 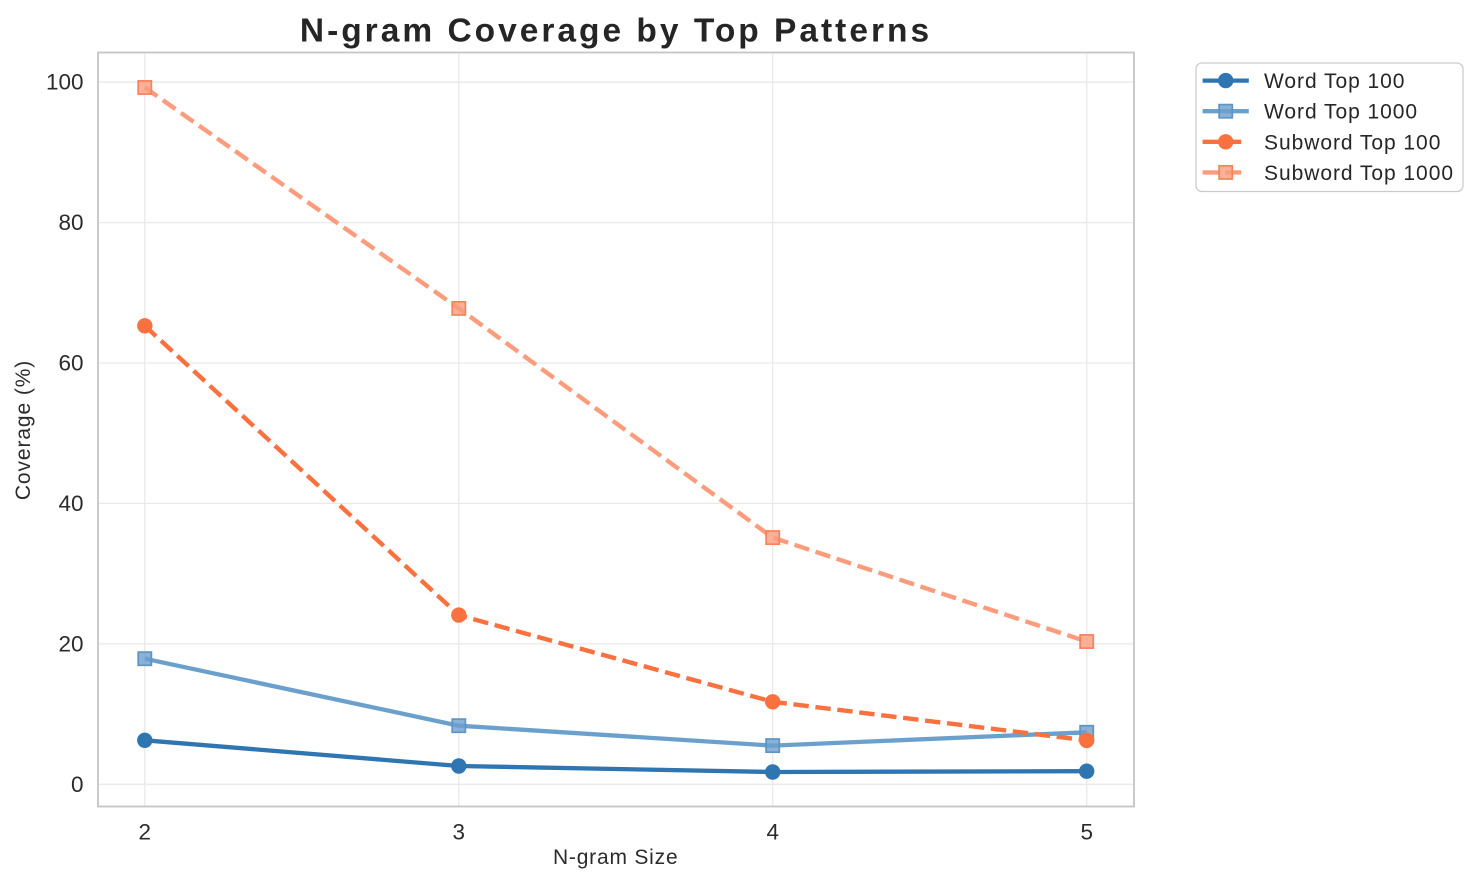 What do you see at coordinates (23, 430) in the screenshot?
I see `svg-text: Coverage (%)` at bounding box center [23, 430].